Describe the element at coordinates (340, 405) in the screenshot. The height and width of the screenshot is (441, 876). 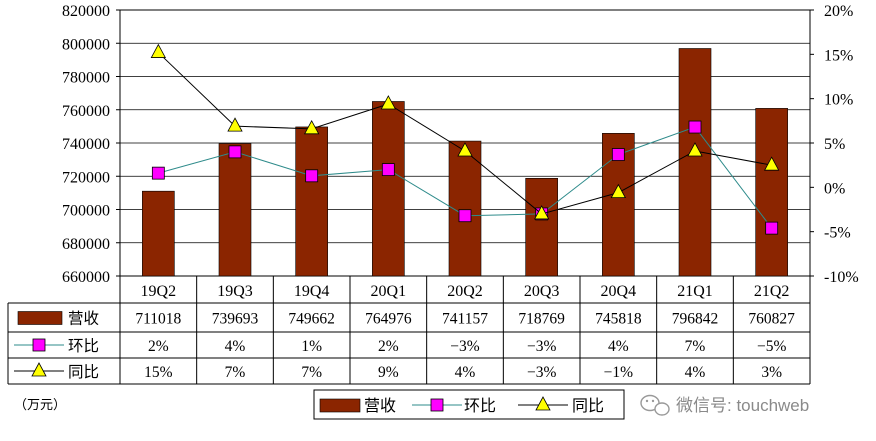
I see `legend-key-bar` at that location.